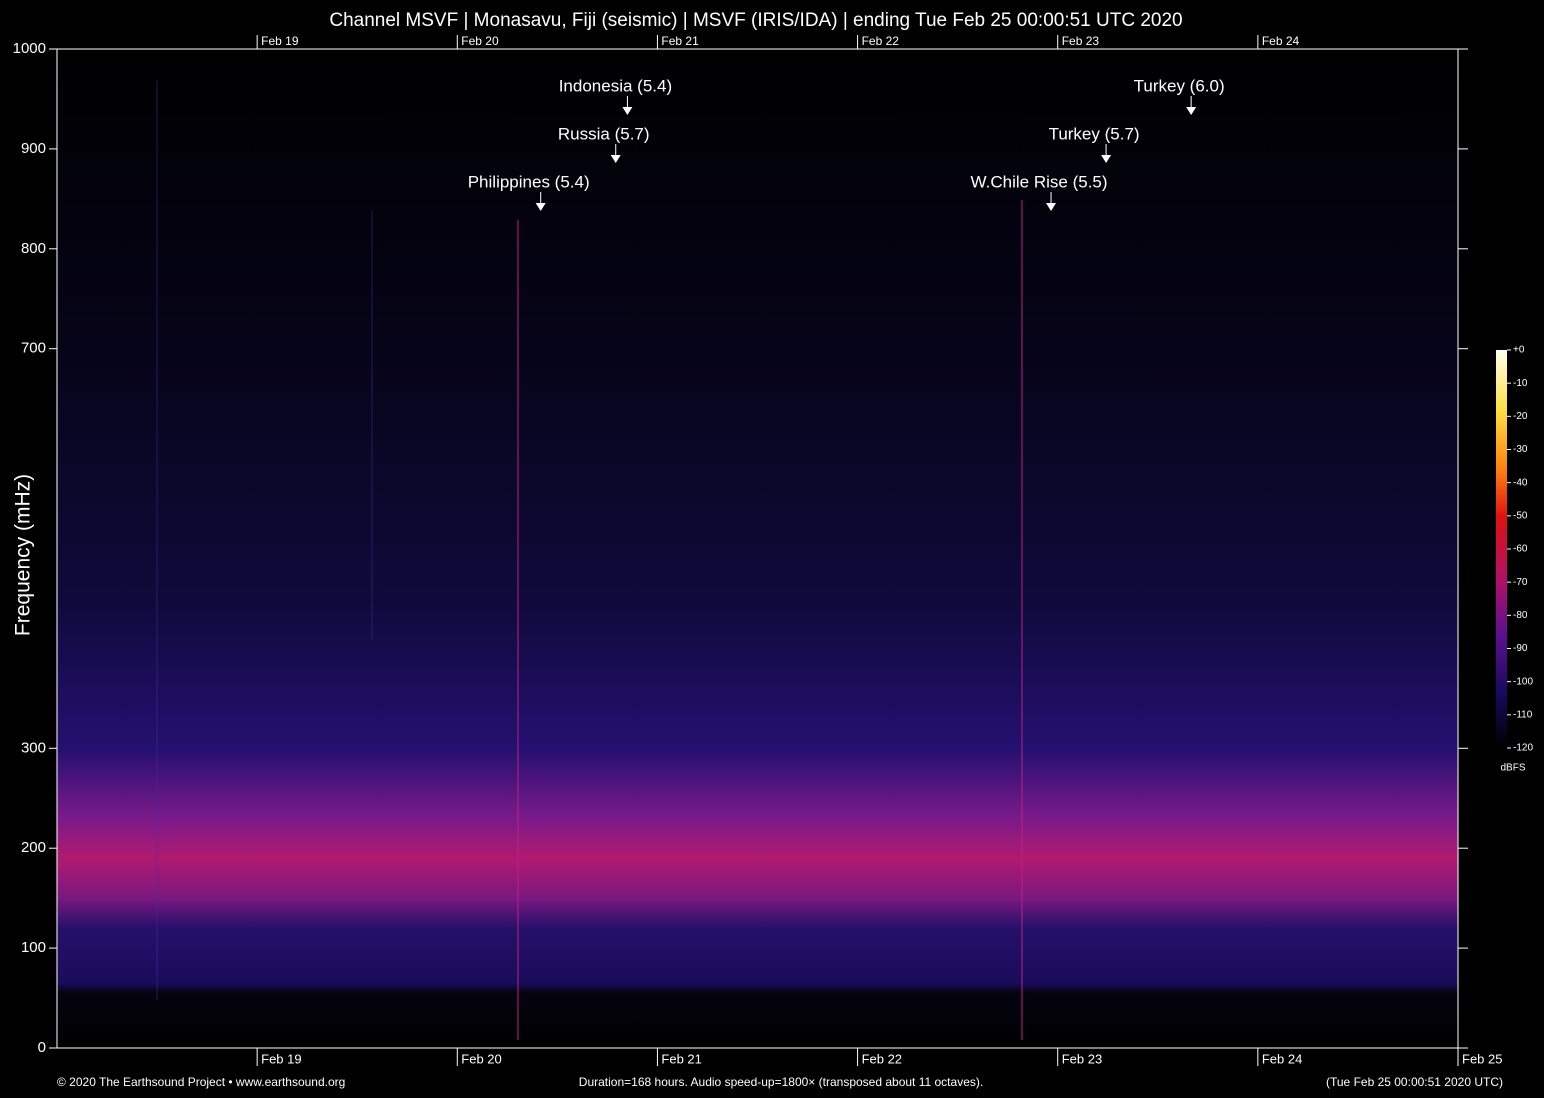  Describe the element at coordinates (1179, 85) in the screenshot. I see `annotation-text: Turkey (6.0)` at that location.